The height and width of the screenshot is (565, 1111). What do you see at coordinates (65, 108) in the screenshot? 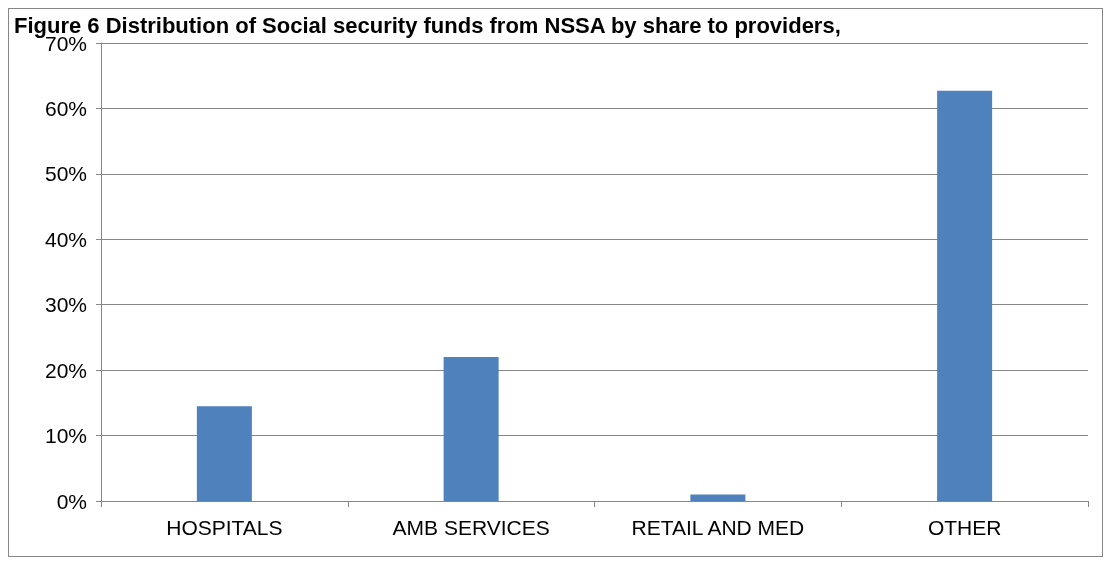
I see `y-tick-label: 60%` at bounding box center [65, 108].